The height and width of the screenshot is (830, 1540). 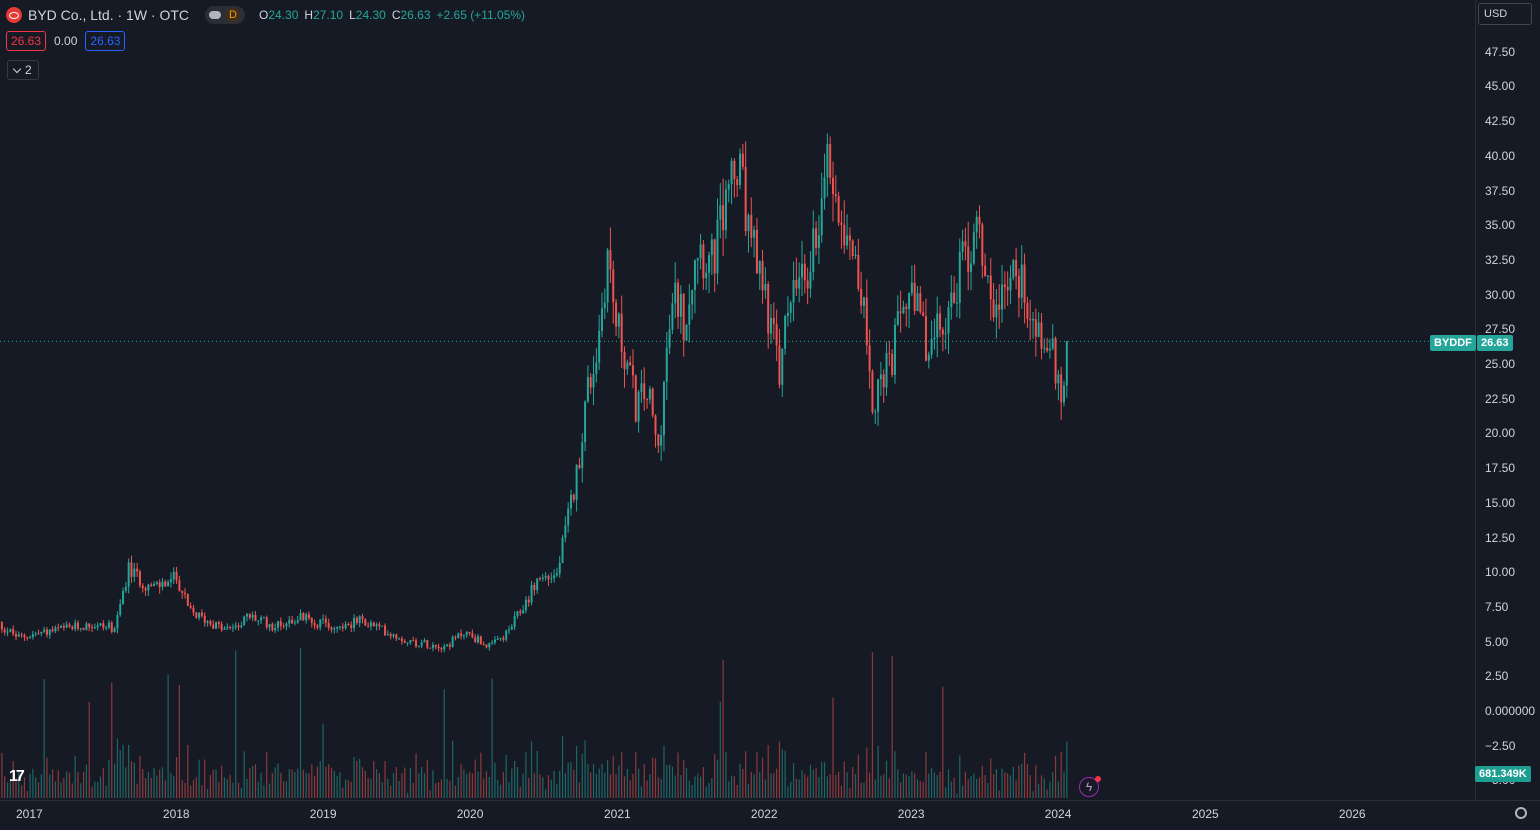 I want to click on currency-selector: USD, so click(x=1505, y=14).